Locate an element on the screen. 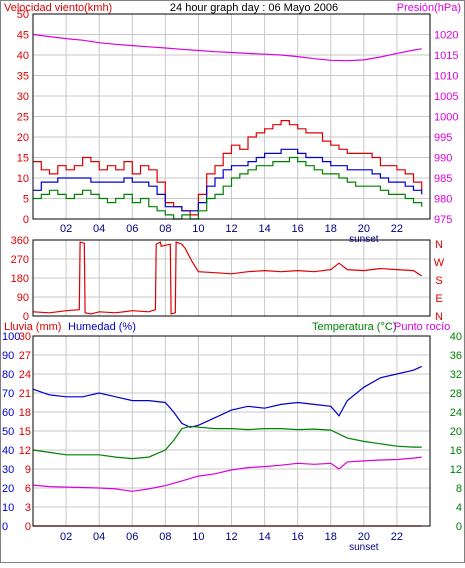  wind-speed-series-line is located at coordinates (228, 188).